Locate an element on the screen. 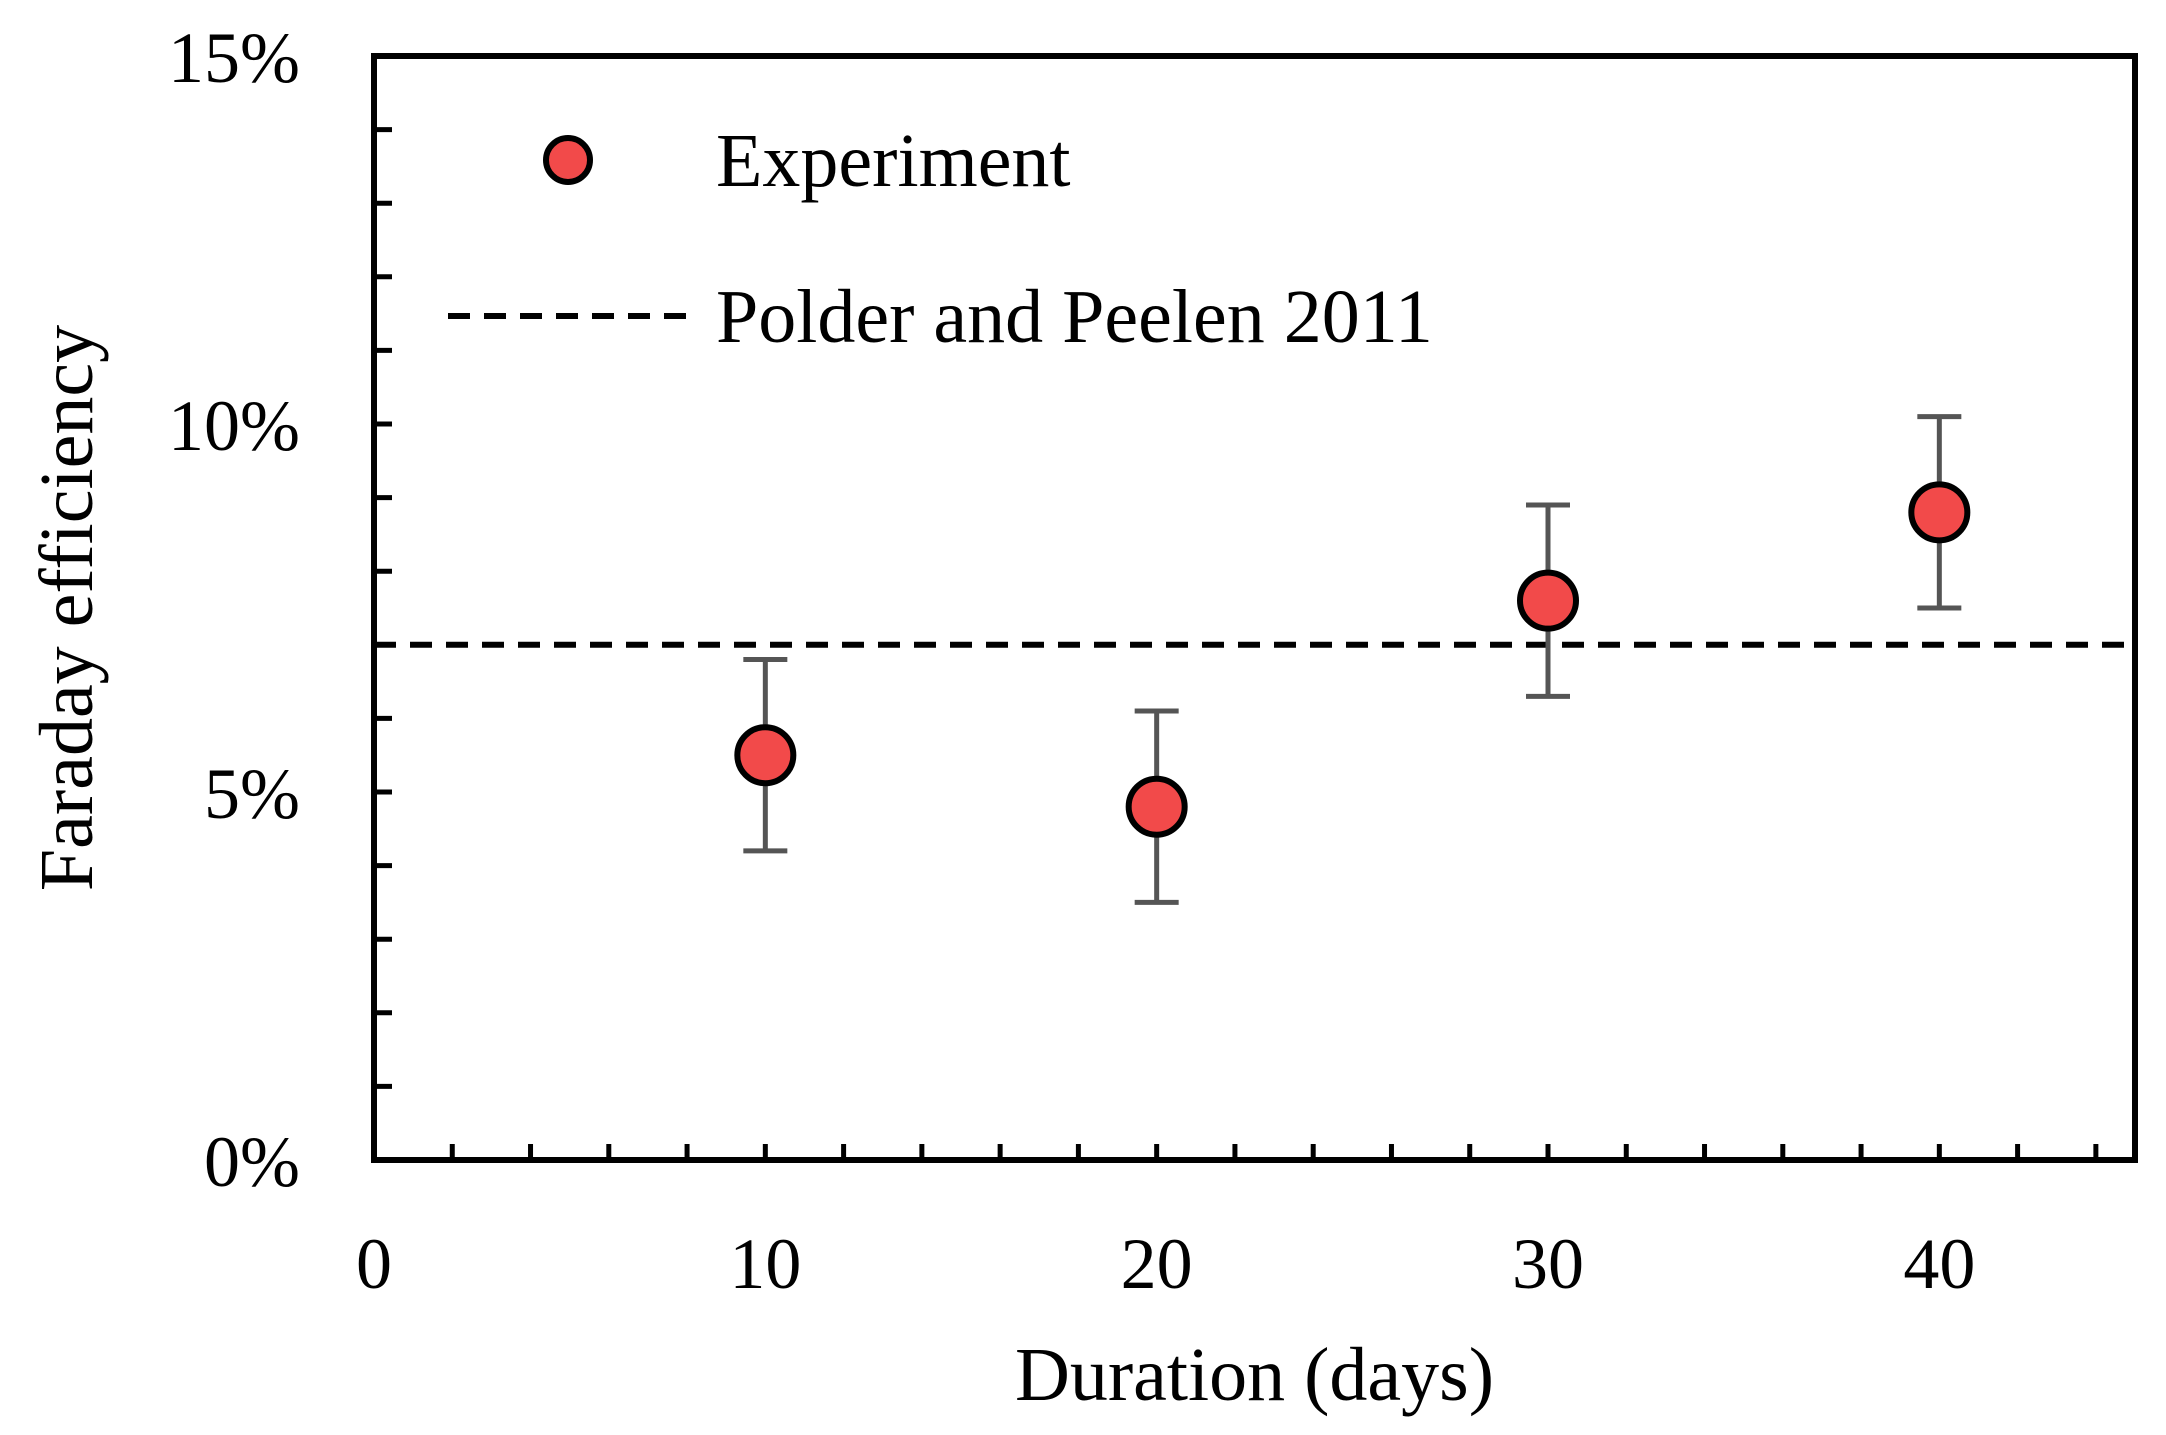 This screenshot has height=1435, width=2166. legend-marker-experiment is located at coordinates (568, 160).